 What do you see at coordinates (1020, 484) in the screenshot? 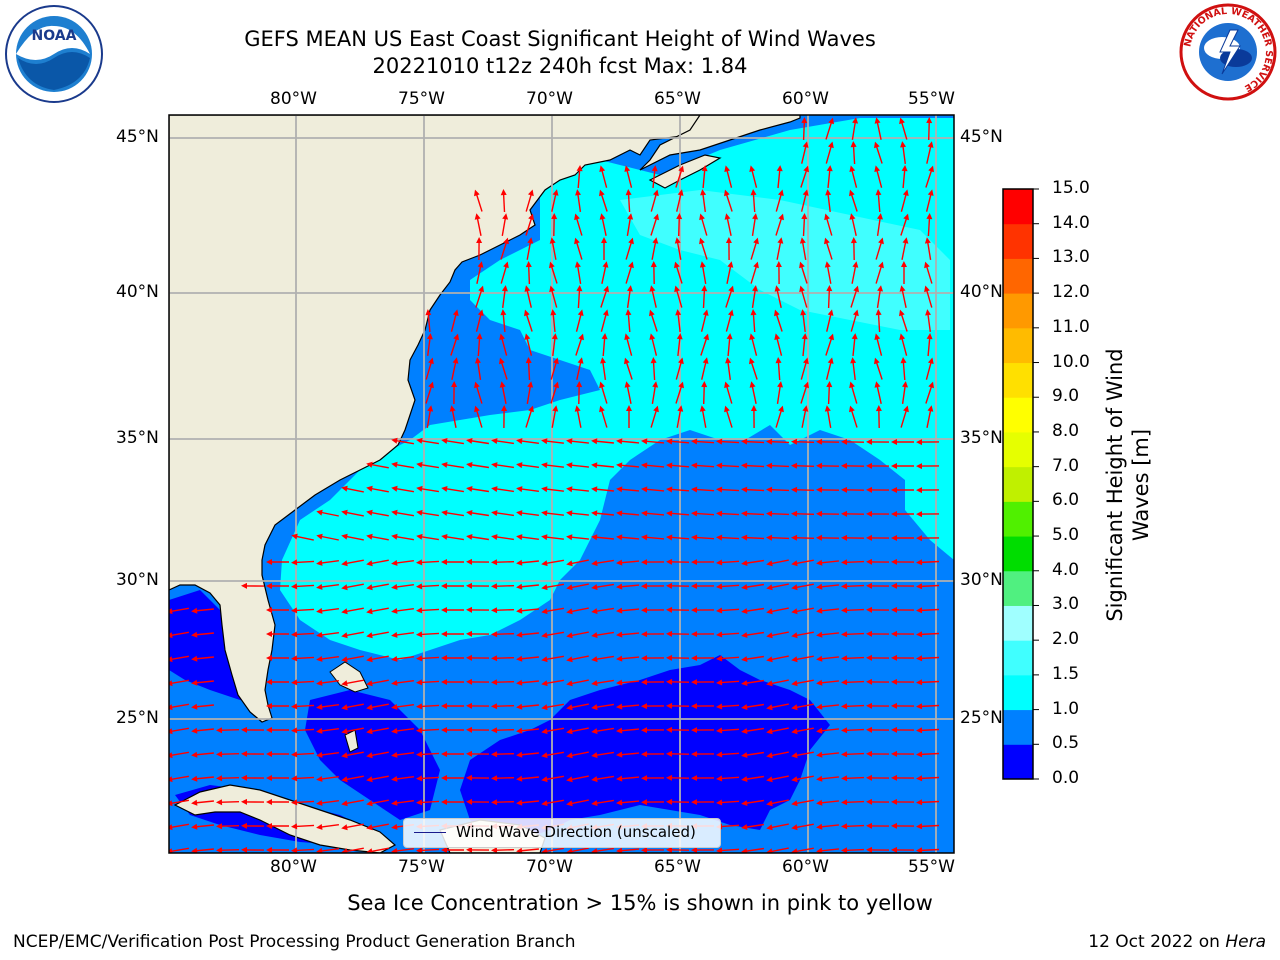
I see `colorbar` at bounding box center [1020, 484].